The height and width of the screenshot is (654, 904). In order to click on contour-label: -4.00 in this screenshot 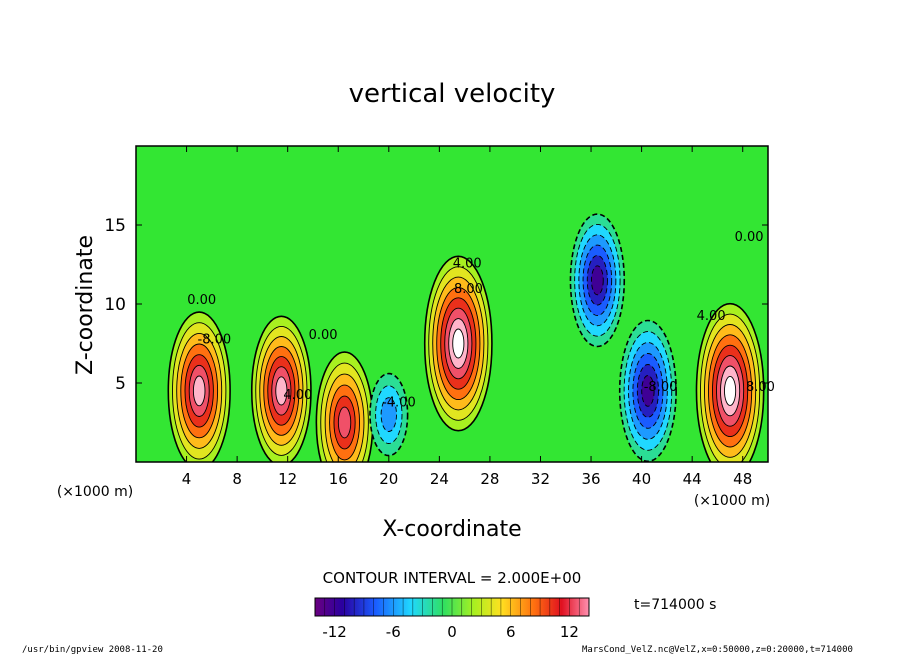, I will do `click(399, 403)`.